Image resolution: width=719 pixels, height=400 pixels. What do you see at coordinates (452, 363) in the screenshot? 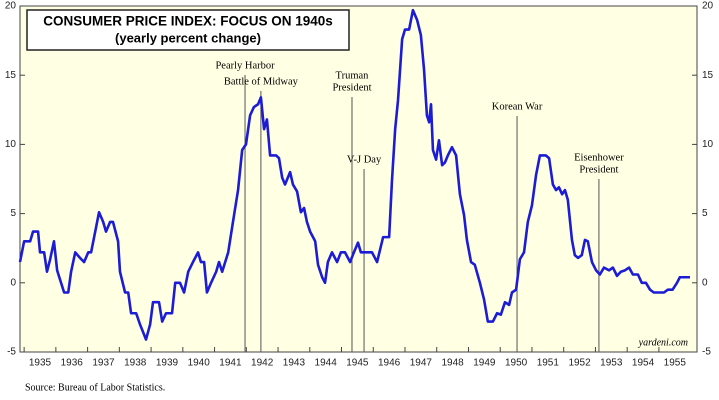
I see `x-tick-label: 1948` at bounding box center [452, 363].